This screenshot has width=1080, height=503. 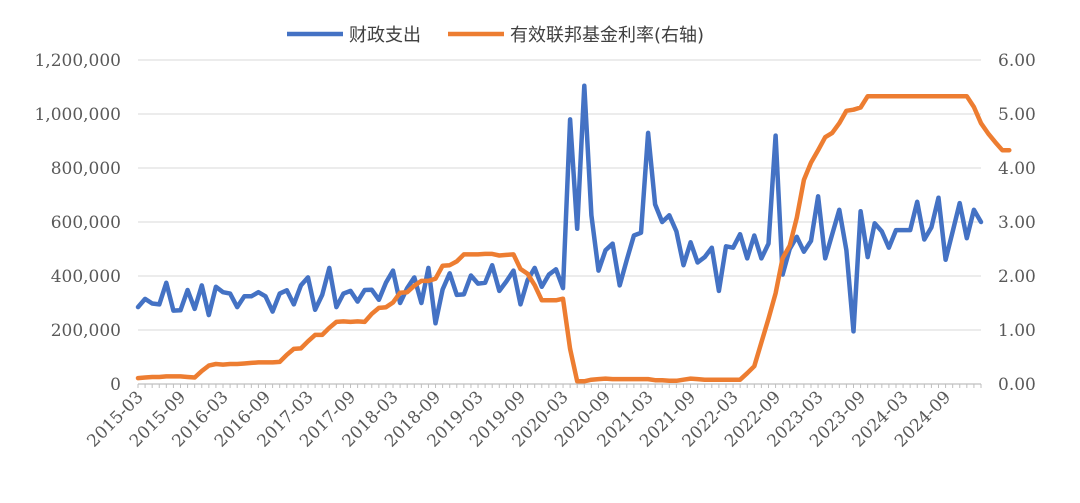 I want to click on y-left-tick-label: 1,000,000, so click(x=77, y=115).